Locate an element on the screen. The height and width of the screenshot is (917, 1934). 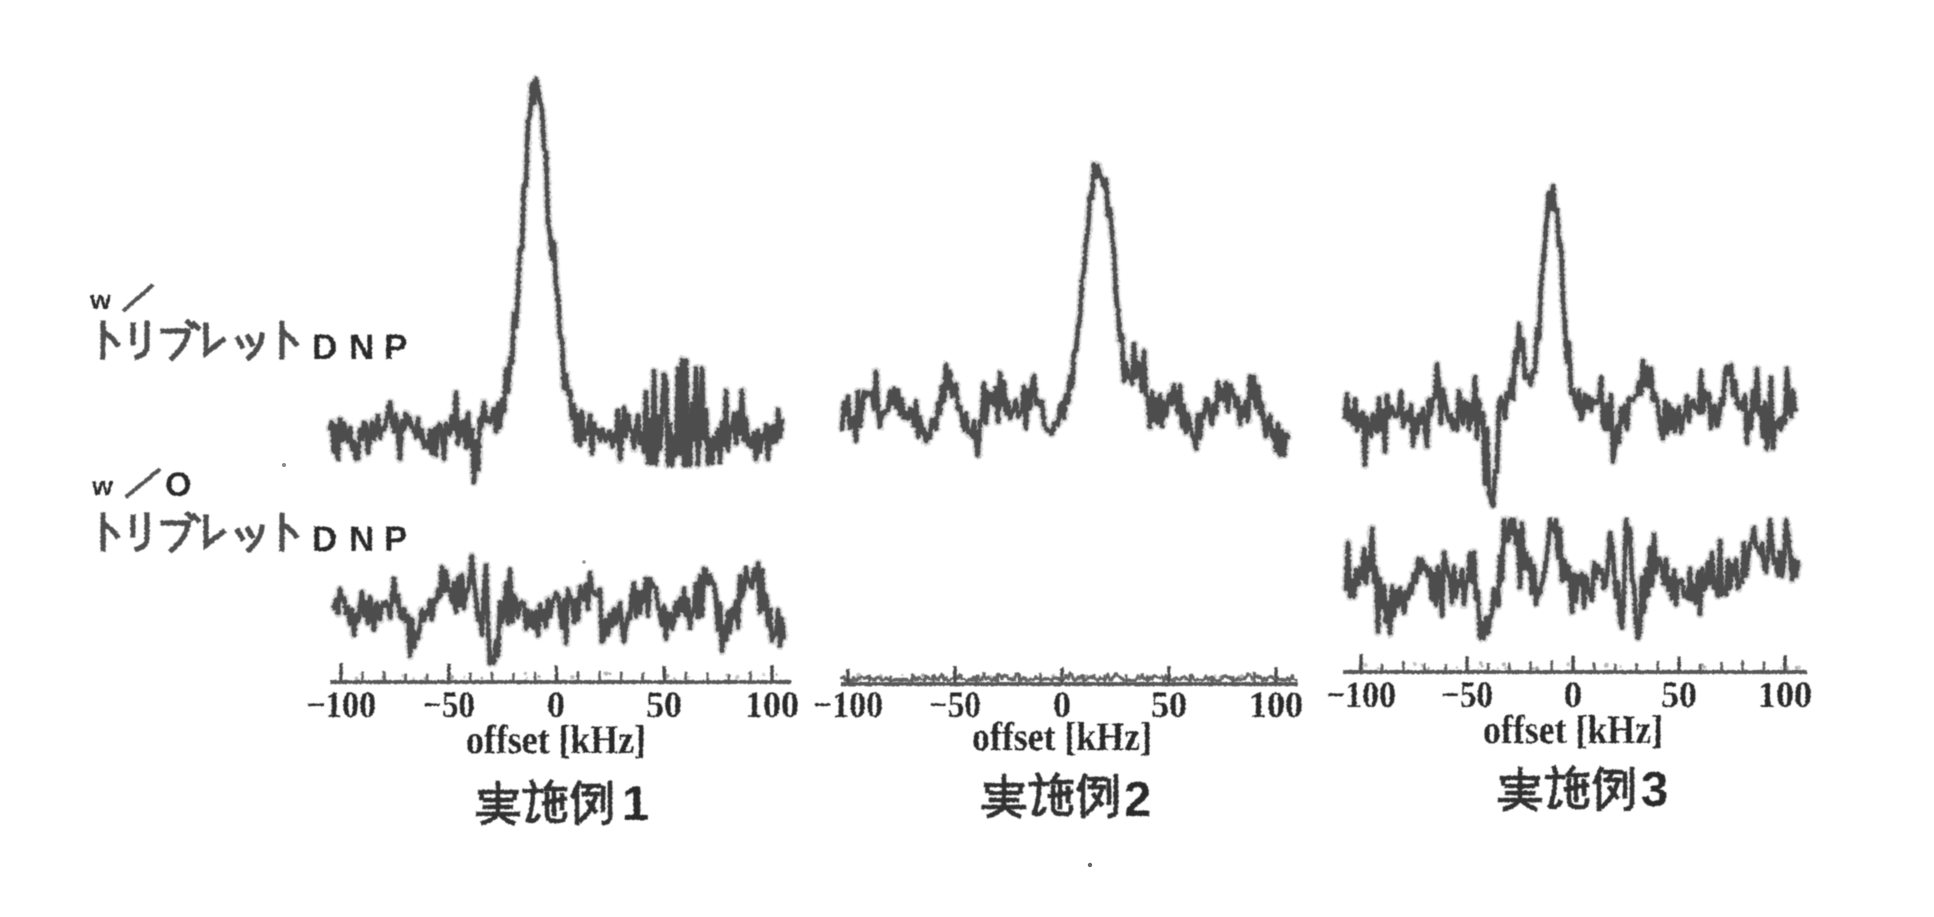
svg-text: 3 is located at coordinates (1654, 790).